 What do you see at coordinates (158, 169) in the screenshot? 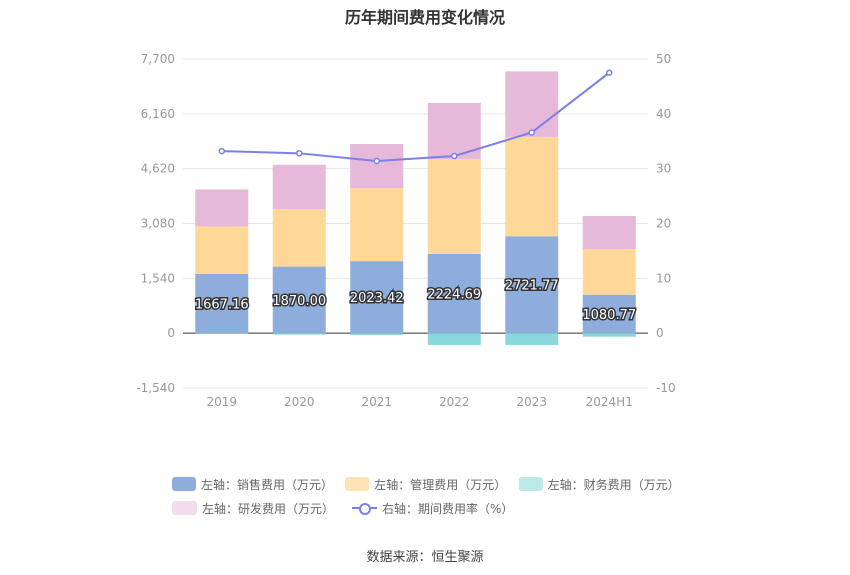
I see `left-tick-label: 4,620` at bounding box center [158, 169].